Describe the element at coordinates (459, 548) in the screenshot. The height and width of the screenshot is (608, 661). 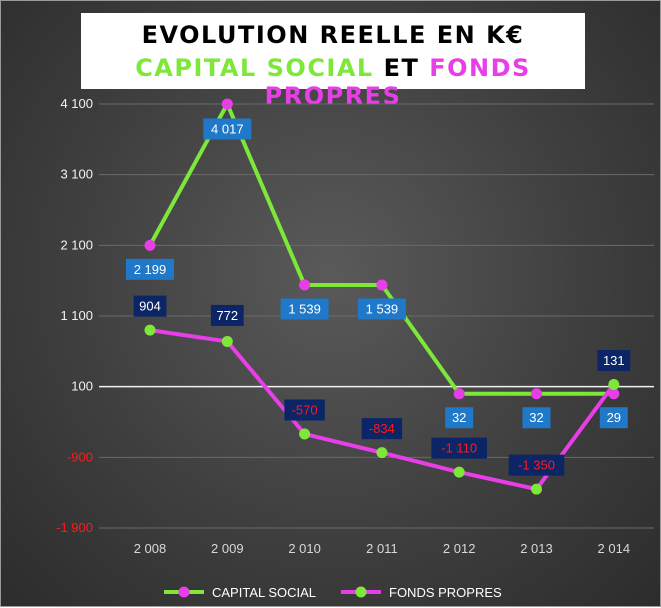
I see `x-tick-label: 2 012` at that location.